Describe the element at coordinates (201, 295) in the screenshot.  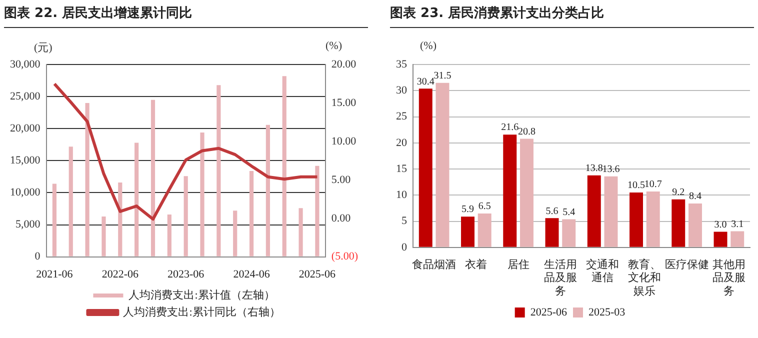
I see `legend-label: 人均消费支出:累计值（左轴）` at that location.